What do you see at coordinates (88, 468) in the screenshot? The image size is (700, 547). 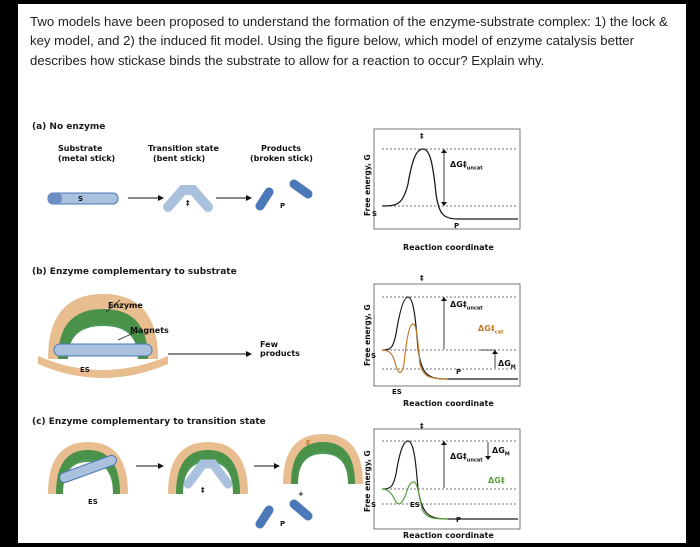 I see `enzyme-c1` at bounding box center [88, 468].